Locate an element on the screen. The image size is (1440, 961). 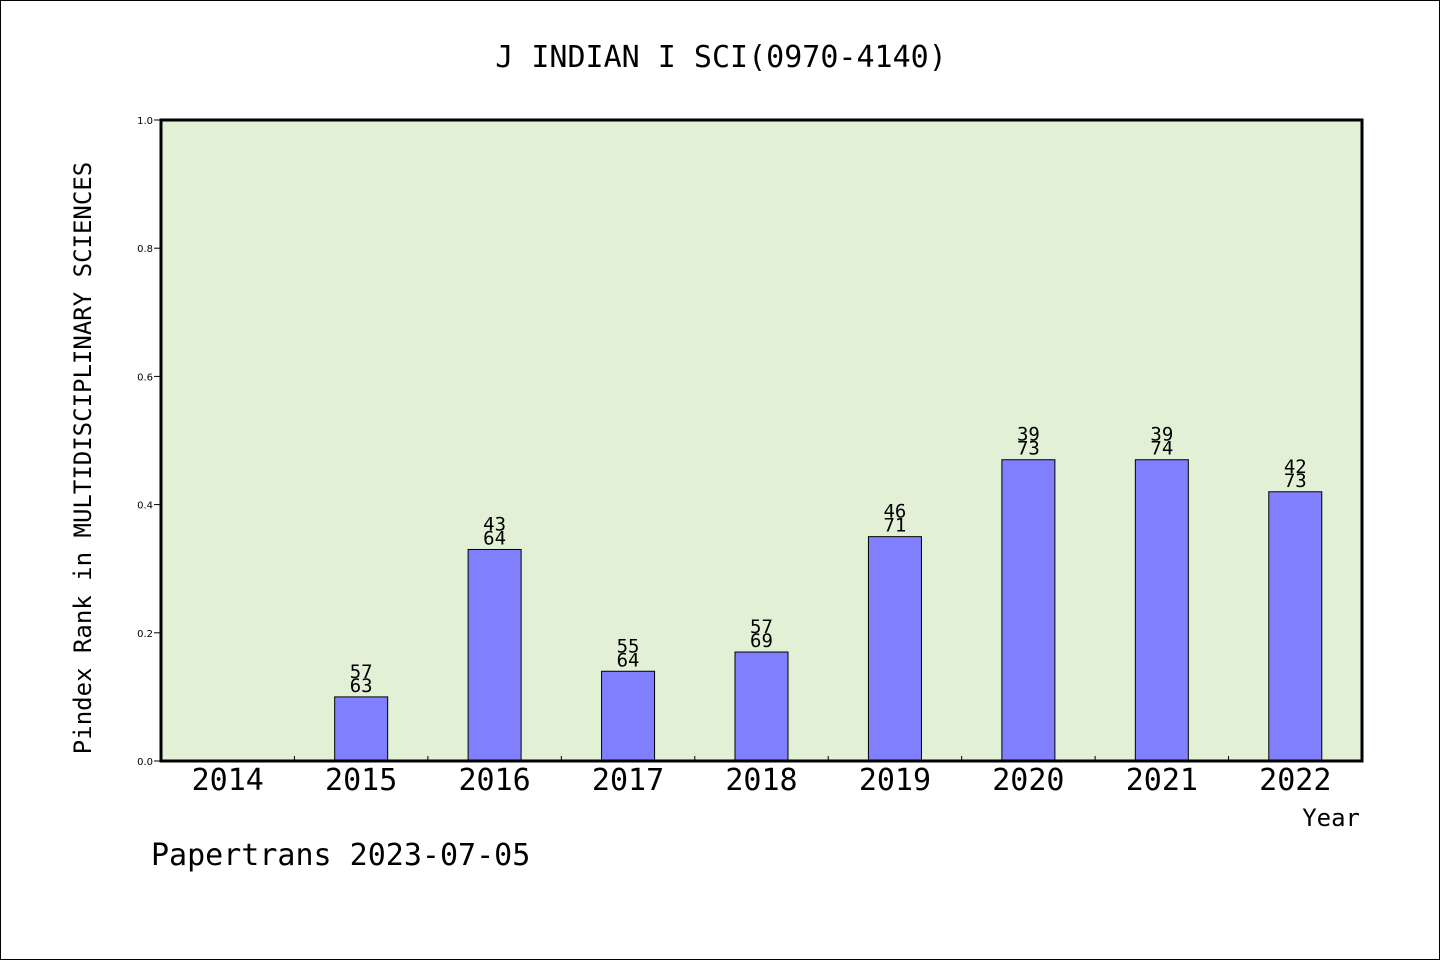
x-tick-label: 2018 is located at coordinates (761, 780).